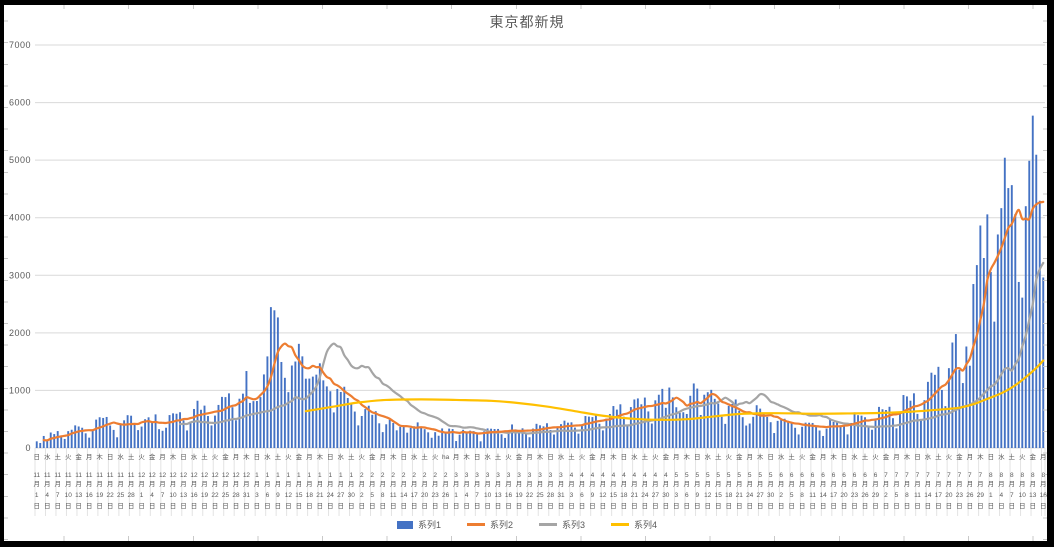  What do you see at coordinates (418, 524) in the screenshot?
I see `legend-item-系列1: 系列1` at bounding box center [418, 524].